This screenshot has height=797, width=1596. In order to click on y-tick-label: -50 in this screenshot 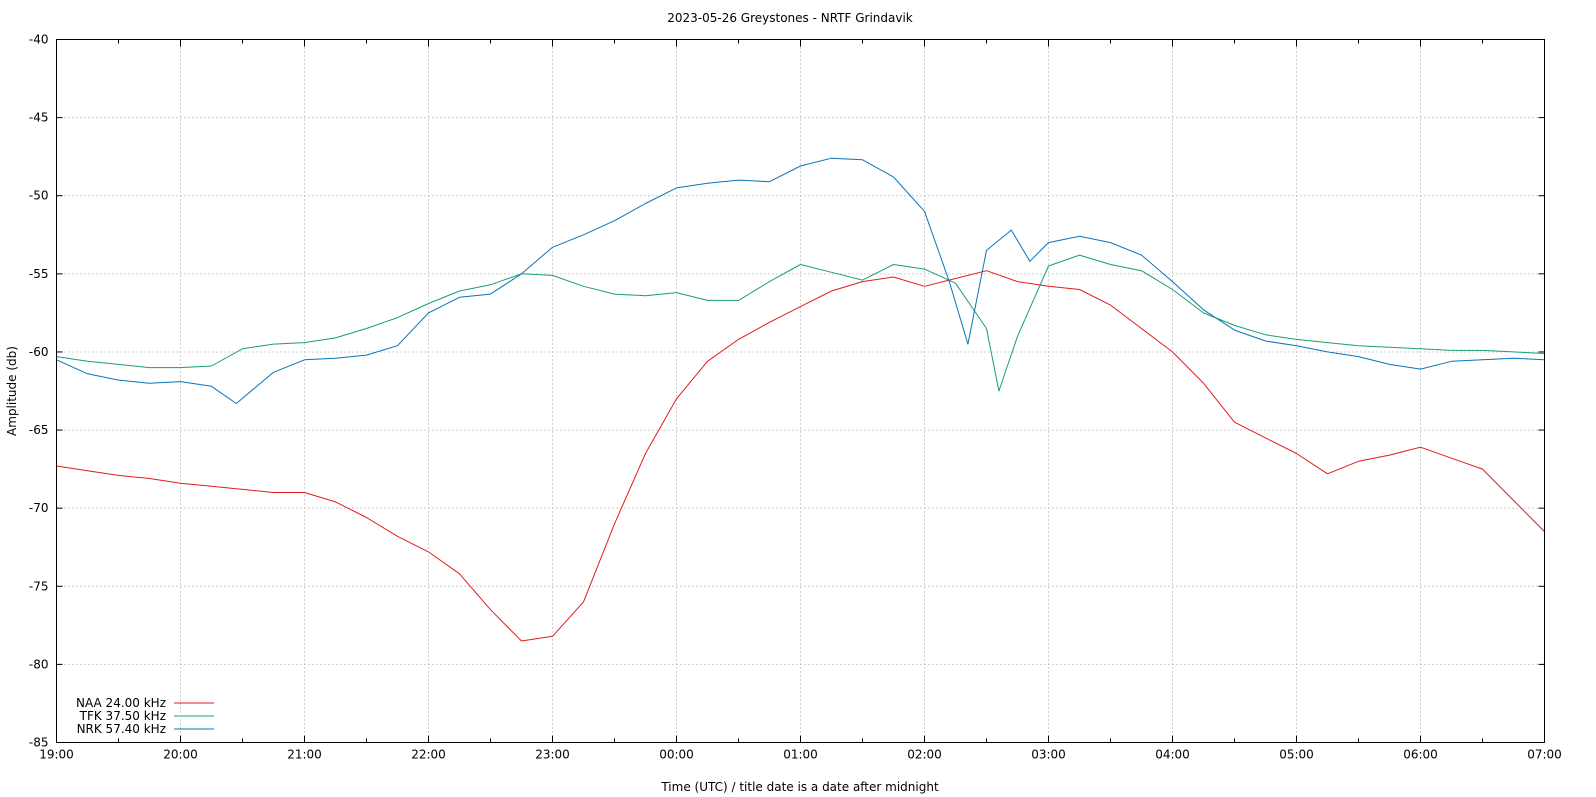, I will do `click(39, 196)`.